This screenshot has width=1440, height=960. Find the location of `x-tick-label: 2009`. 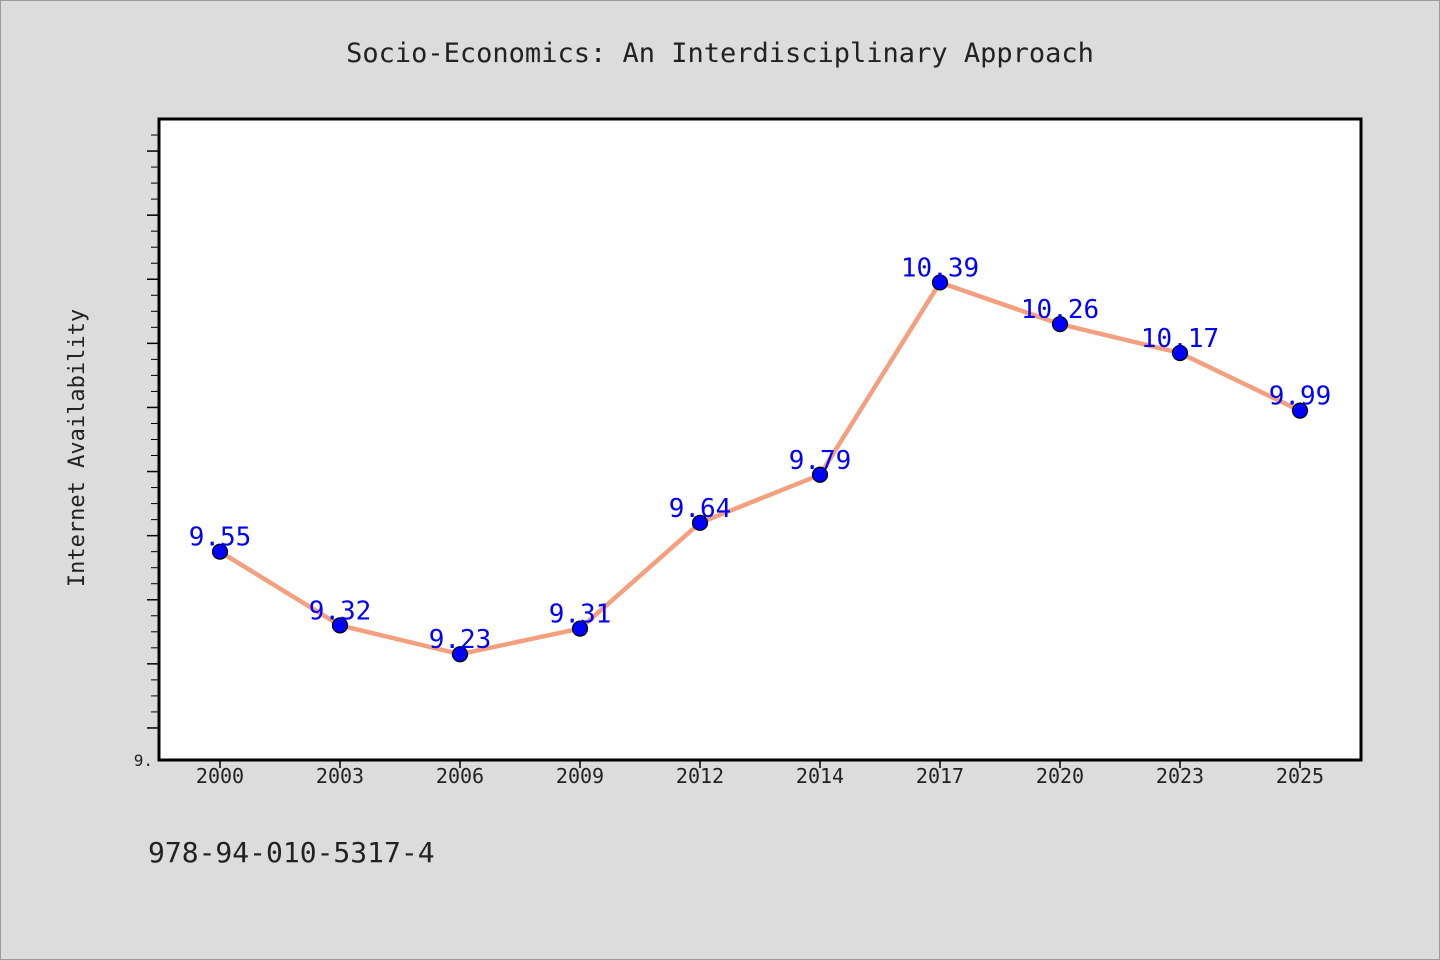

x-tick-label: 2009 is located at coordinates (580, 776).